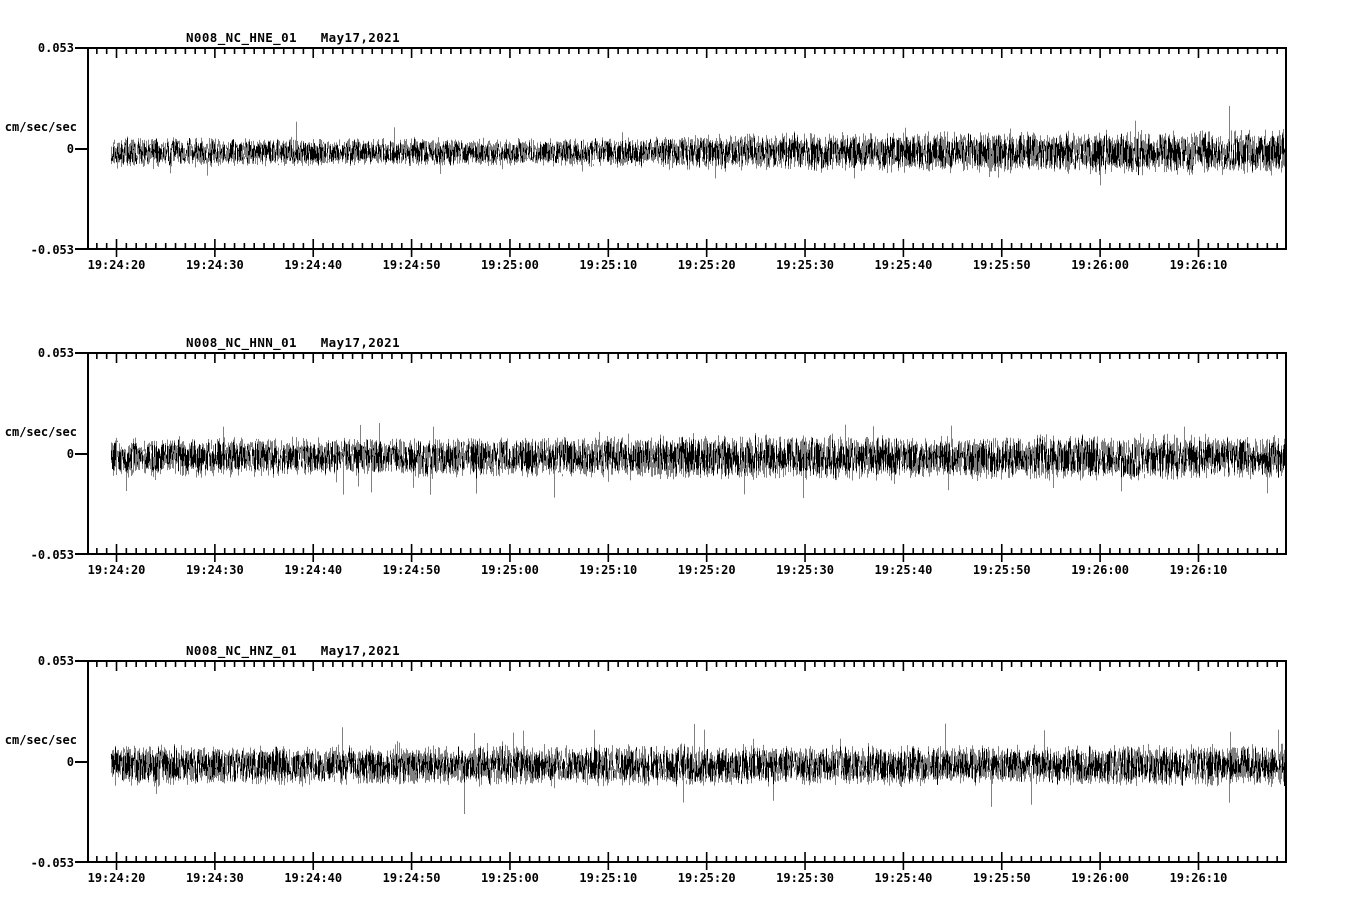  I want to click on panel-title: N008_NC_HNZ_01 May17,2021, so click(293, 650).